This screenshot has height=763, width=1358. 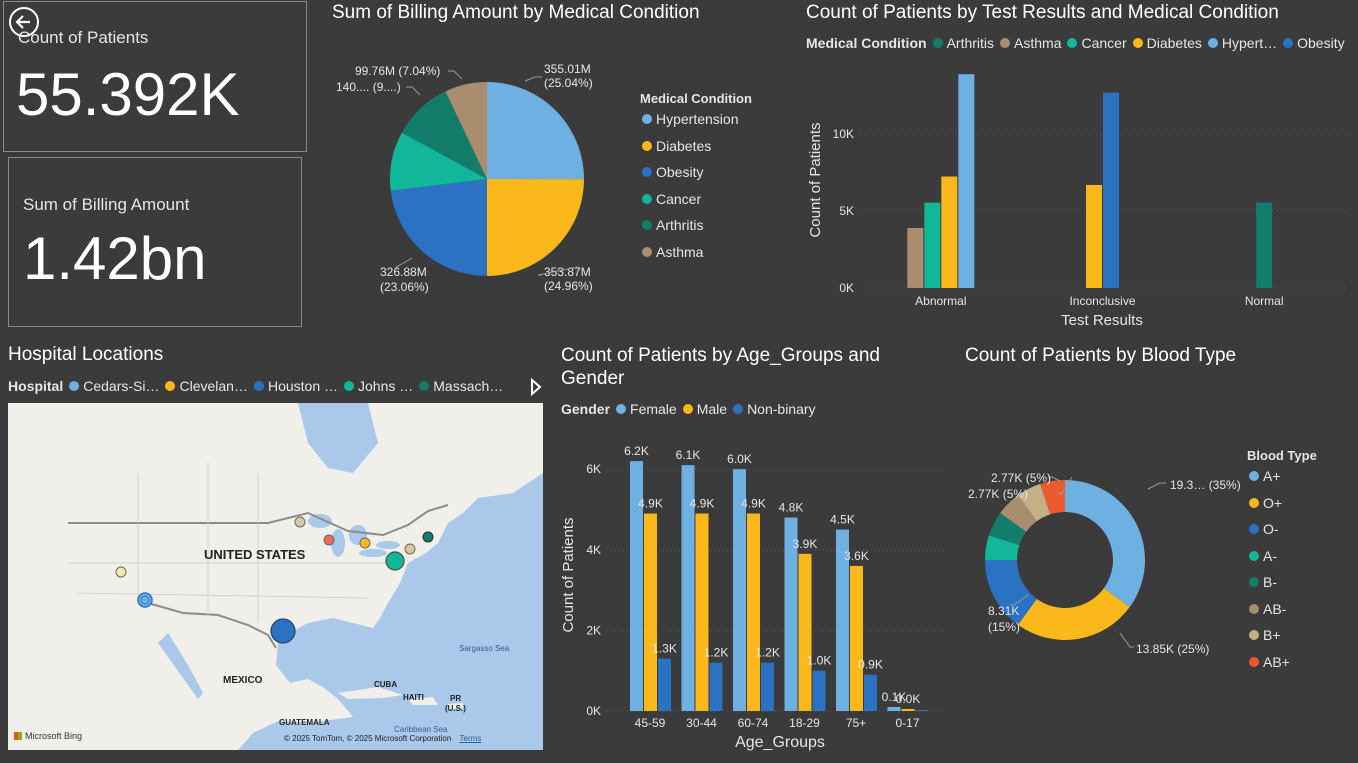 What do you see at coordinates (636, 451) in the screenshot?
I see `data-label-45-59-female: 6.2K` at bounding box center [636, 451].